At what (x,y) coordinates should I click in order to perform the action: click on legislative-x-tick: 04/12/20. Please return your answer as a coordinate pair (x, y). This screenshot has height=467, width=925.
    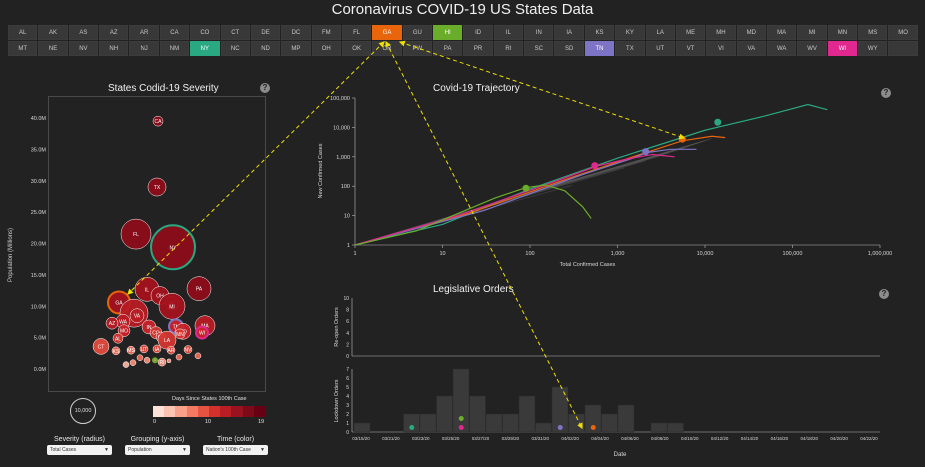
    Looking at the image, I should click on (720, 438).